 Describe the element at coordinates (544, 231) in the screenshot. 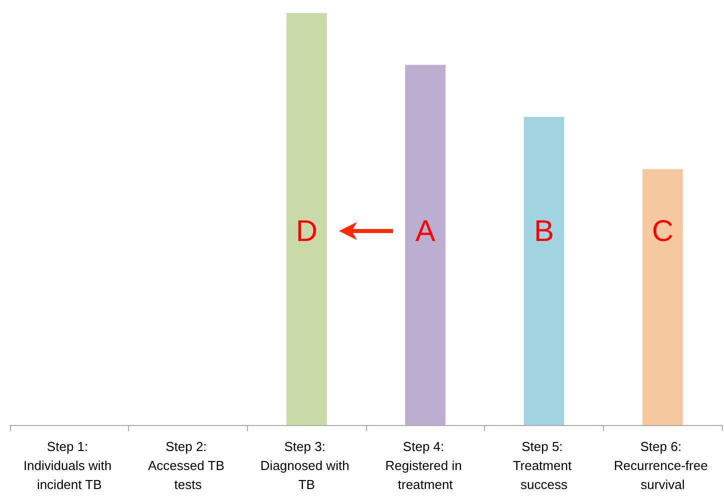

I see `annotation: B` at that location.